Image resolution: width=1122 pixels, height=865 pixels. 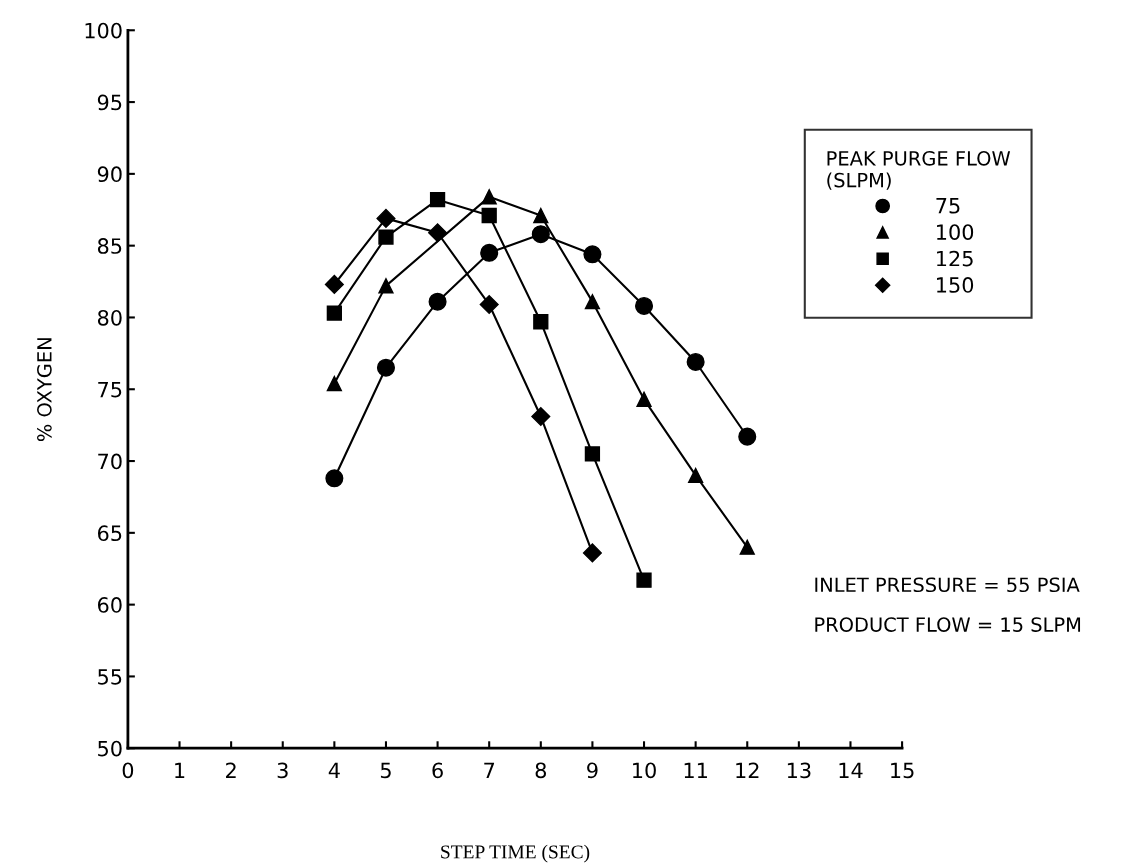 I want to click on x-tick-label: 4, so click(x=334, y=770).